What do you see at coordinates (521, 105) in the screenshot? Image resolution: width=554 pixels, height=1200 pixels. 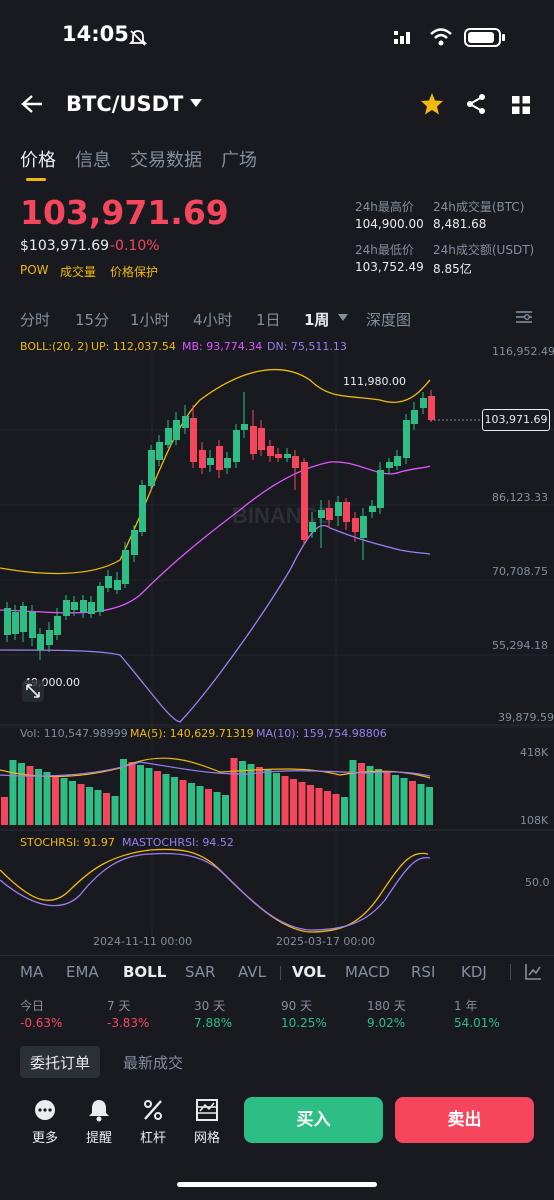 I see `layout-grid-icon` at bounding box center [521, 105].